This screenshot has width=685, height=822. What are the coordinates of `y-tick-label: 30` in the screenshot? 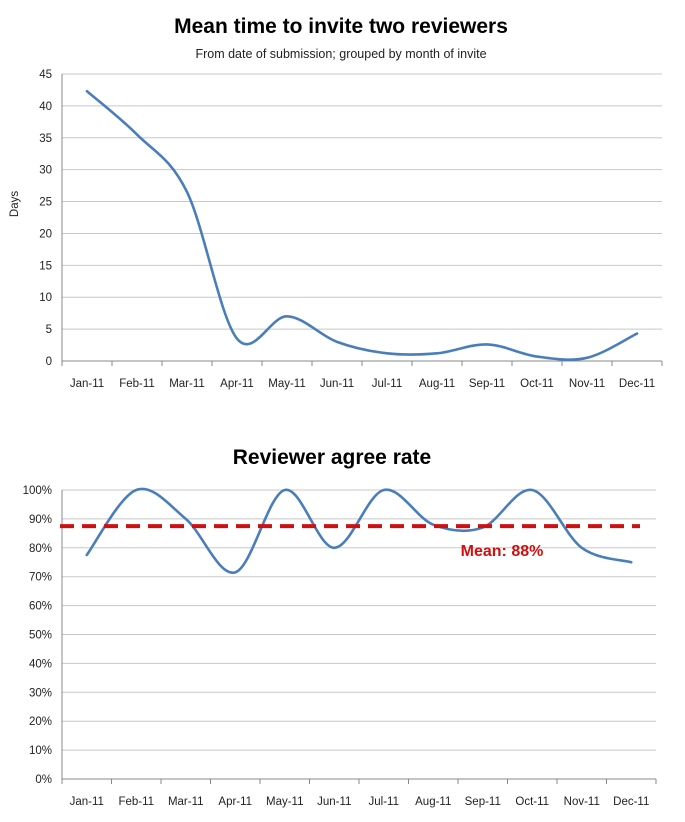 It's located at (45, 171).